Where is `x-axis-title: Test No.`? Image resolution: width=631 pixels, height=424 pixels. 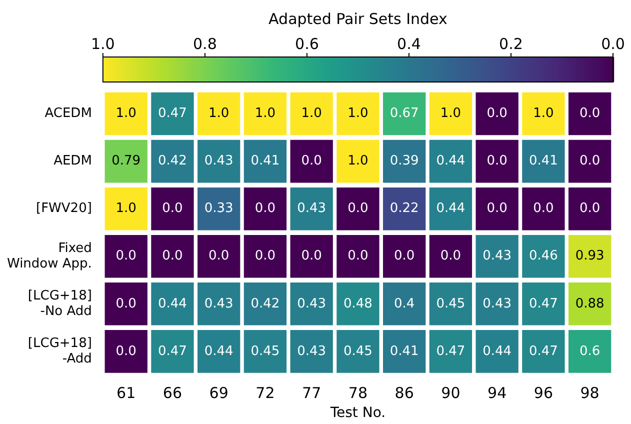
x-axis-title: Test No. is located at coordinates (357, 413).